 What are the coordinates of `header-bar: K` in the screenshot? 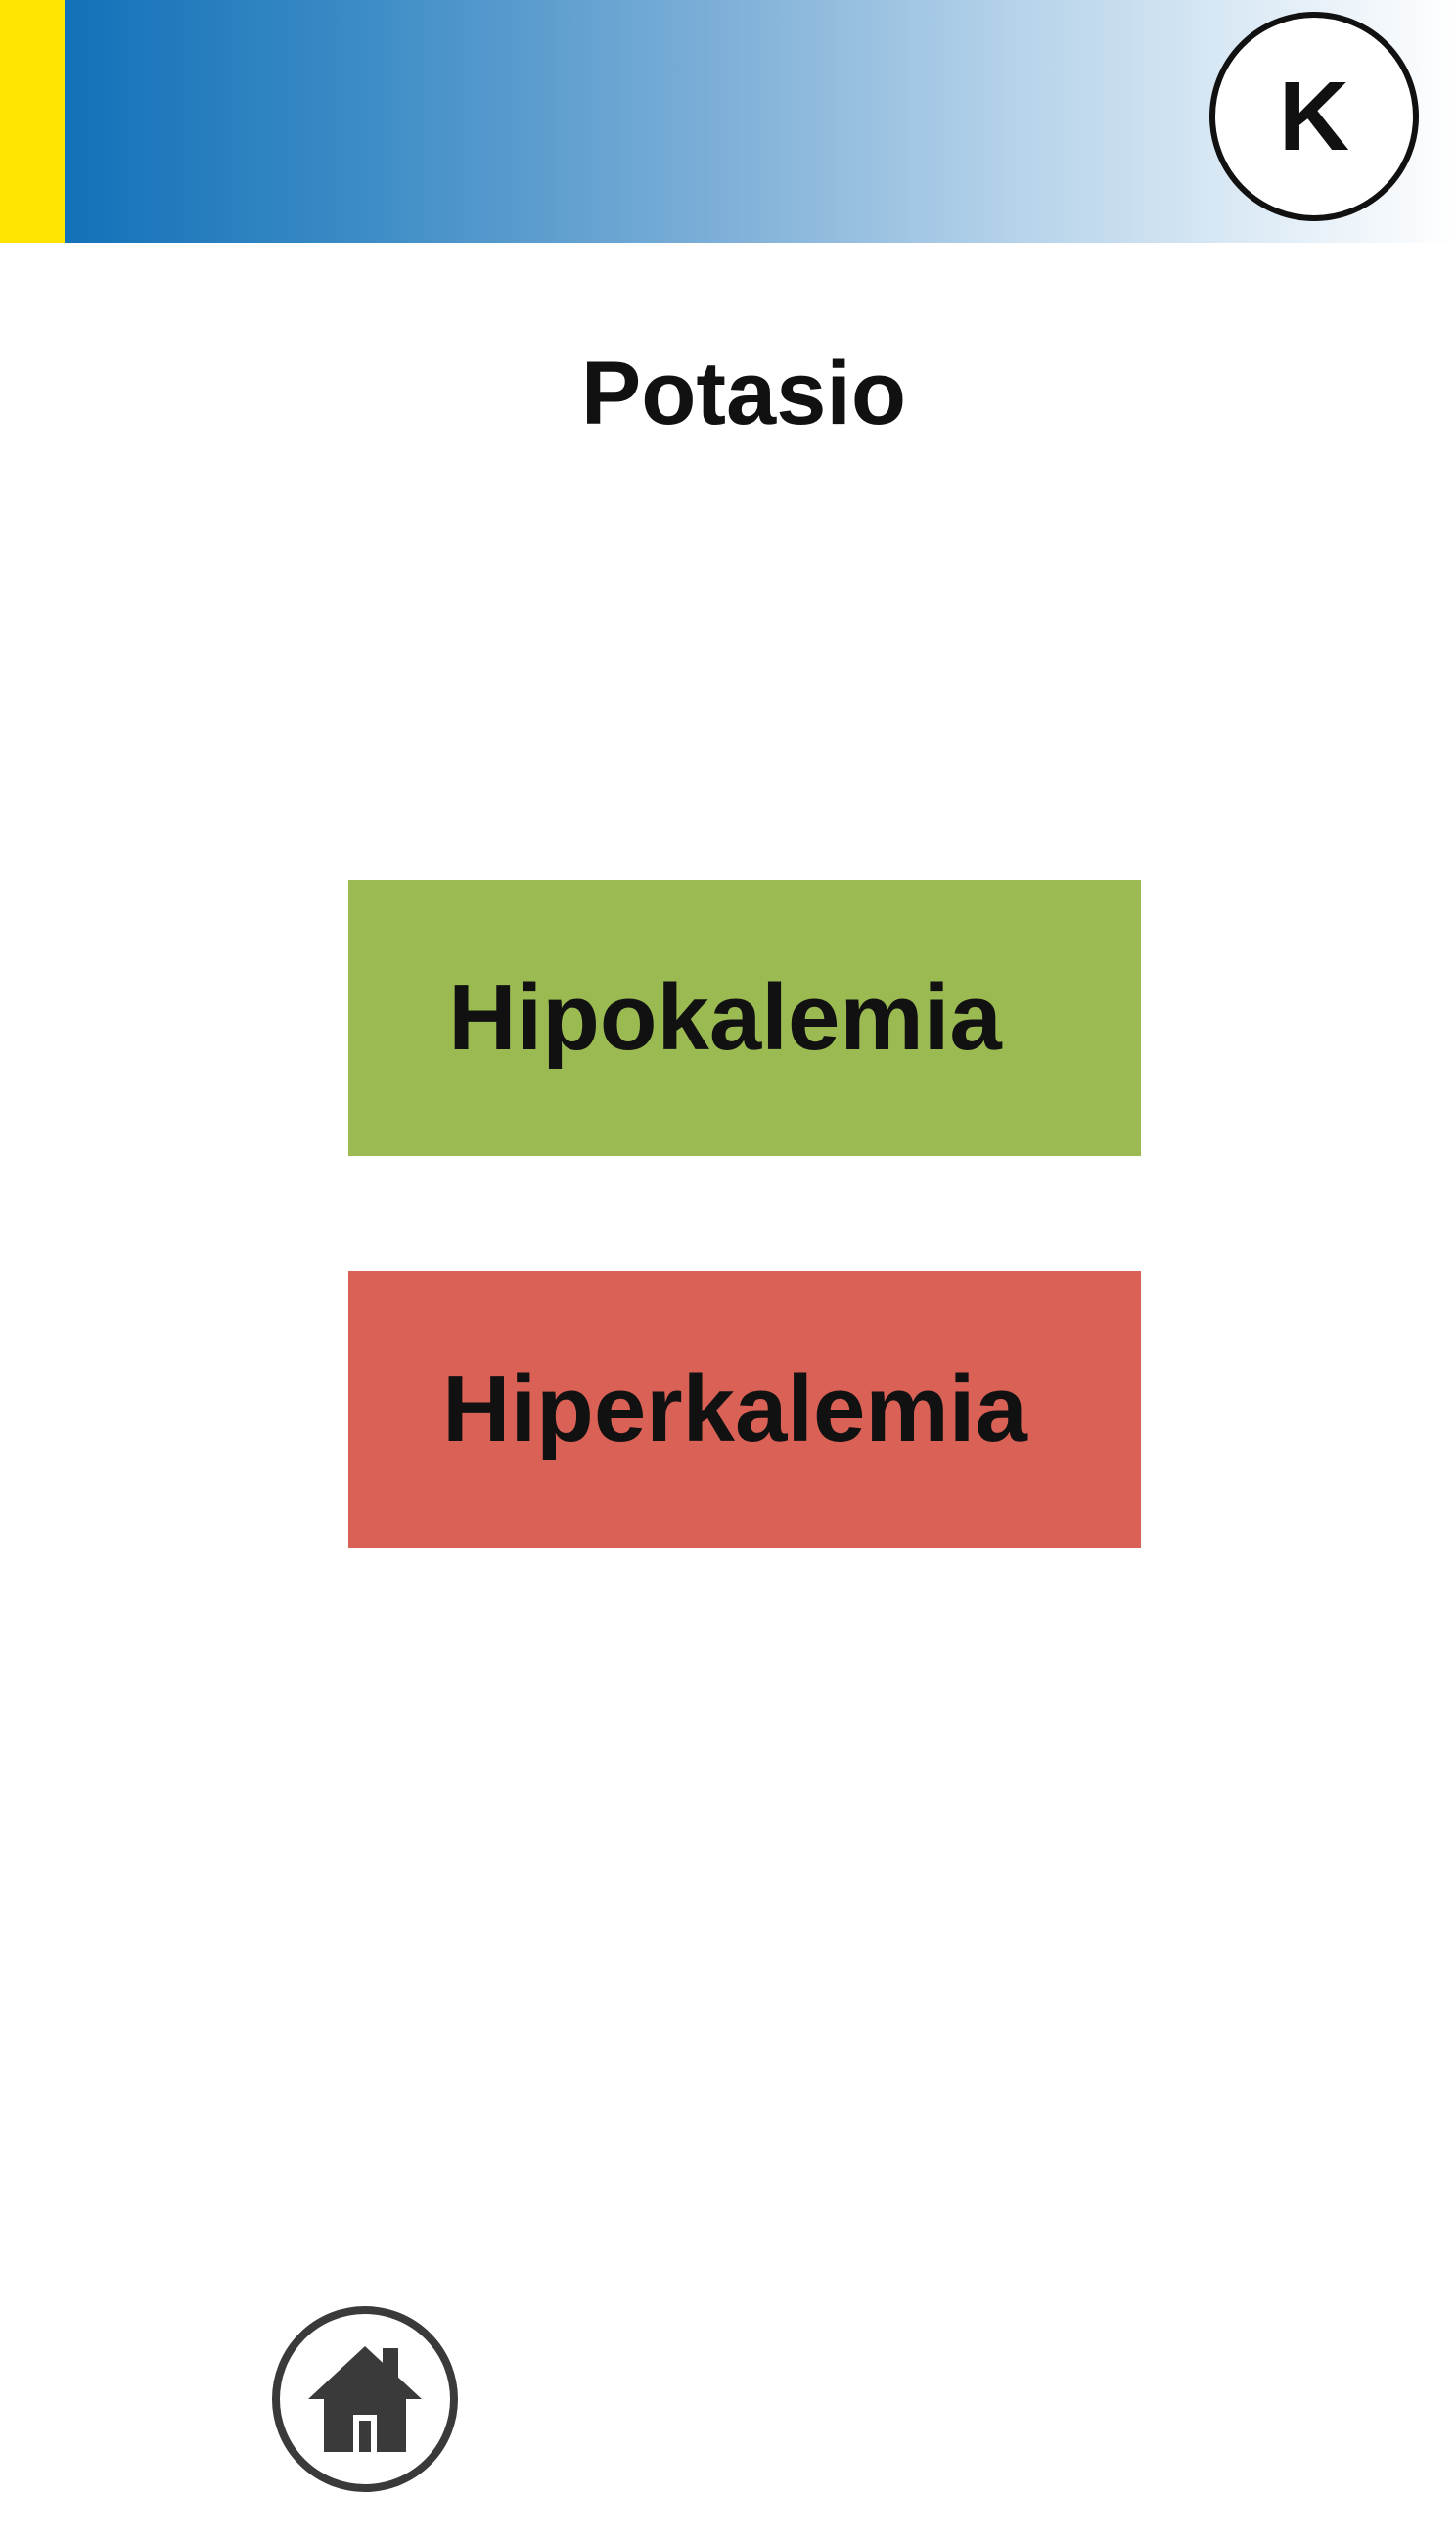 It's located at (728, 121).